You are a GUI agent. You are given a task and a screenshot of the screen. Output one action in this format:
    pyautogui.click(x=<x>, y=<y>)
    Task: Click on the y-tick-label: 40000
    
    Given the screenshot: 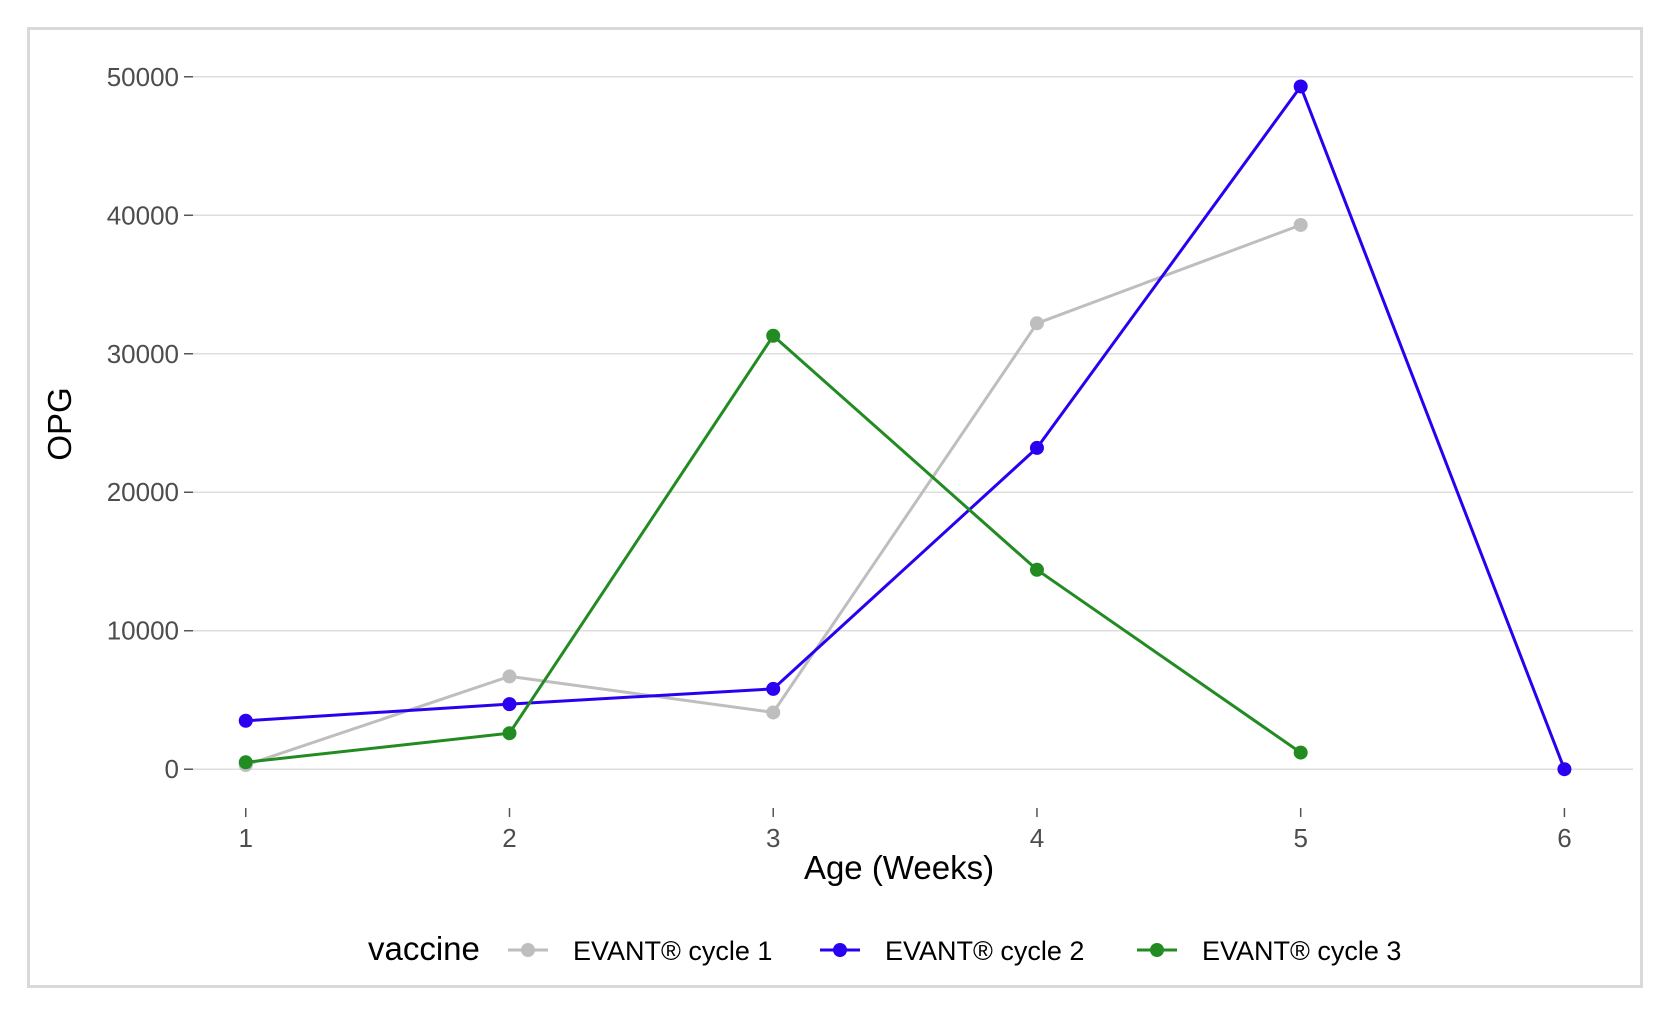 What is the action you would take?
    pyautogui.click(x=143, y=215)
    